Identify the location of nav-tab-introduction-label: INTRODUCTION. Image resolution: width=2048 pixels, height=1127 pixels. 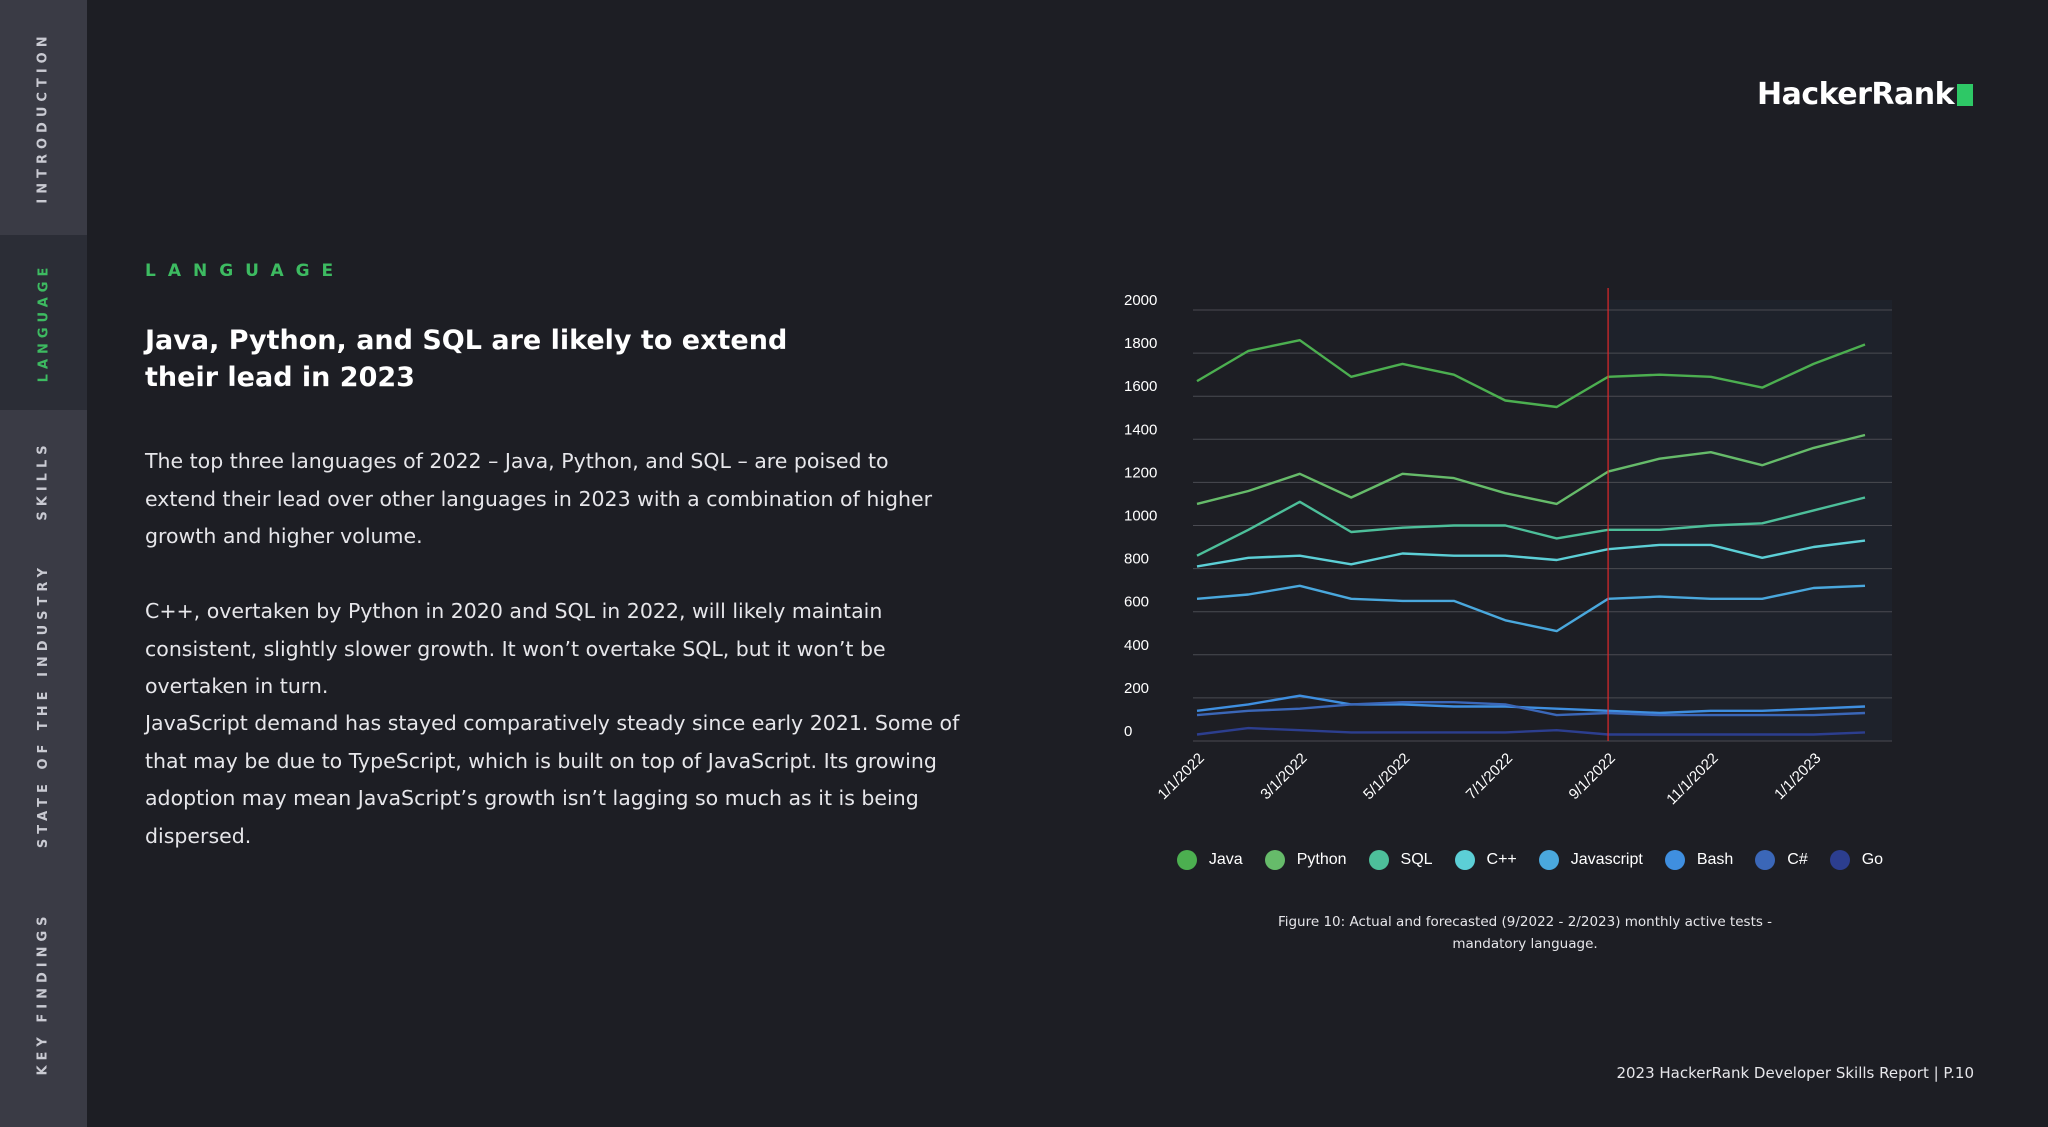
(44, 117).